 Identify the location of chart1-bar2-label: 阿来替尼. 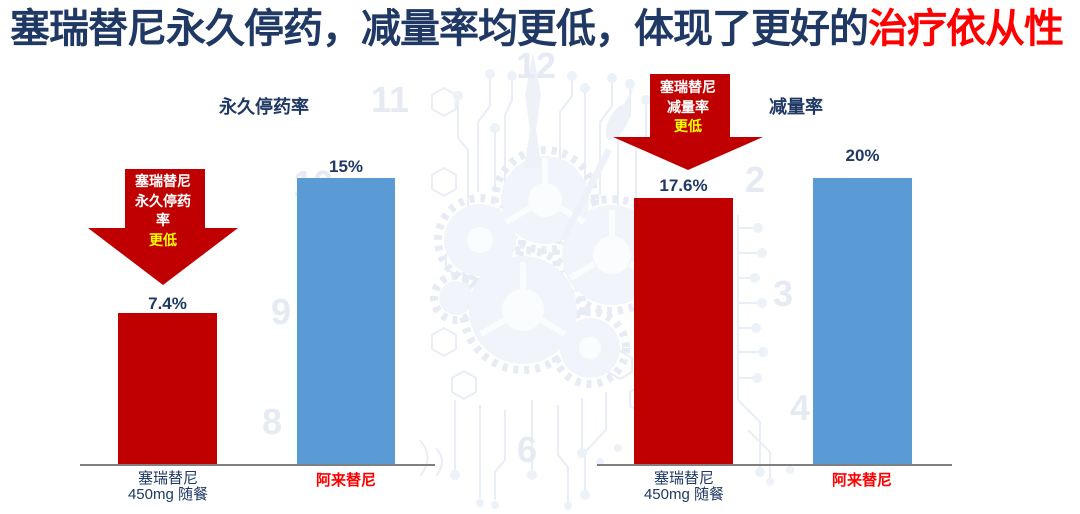
(345, 480).